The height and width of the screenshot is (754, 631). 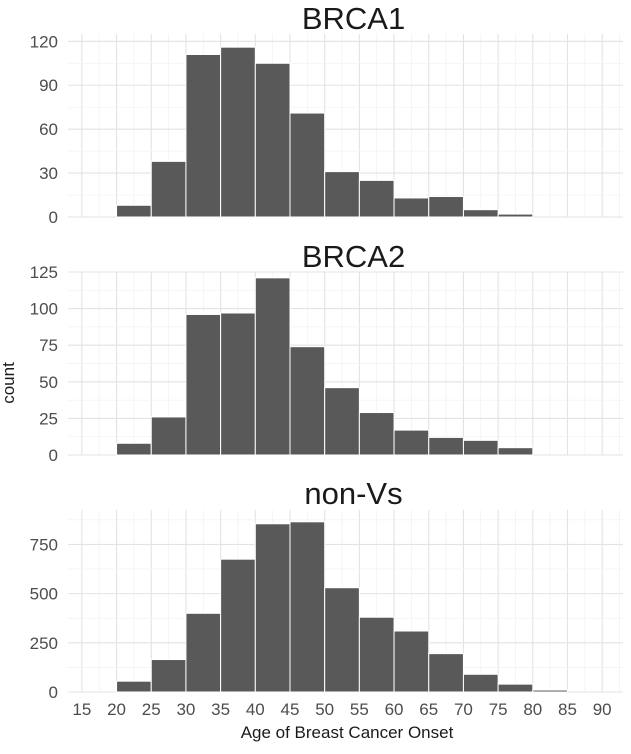 What do you see at coordinates (185, 709) in the screenshot?
I see `x-tick-label: 30` at bounding box center [185, 709].